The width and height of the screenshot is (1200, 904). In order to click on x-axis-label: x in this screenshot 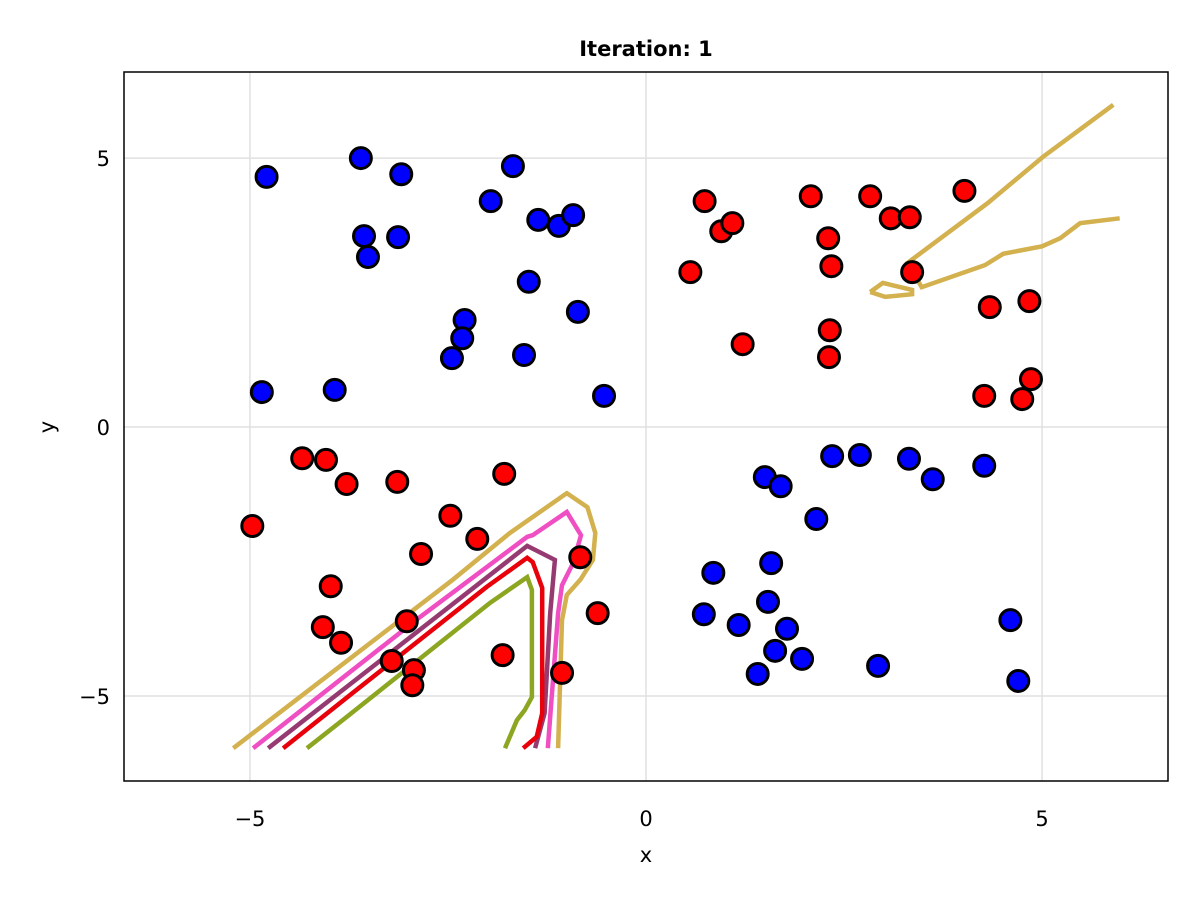, I will do `click(646, 855)`.